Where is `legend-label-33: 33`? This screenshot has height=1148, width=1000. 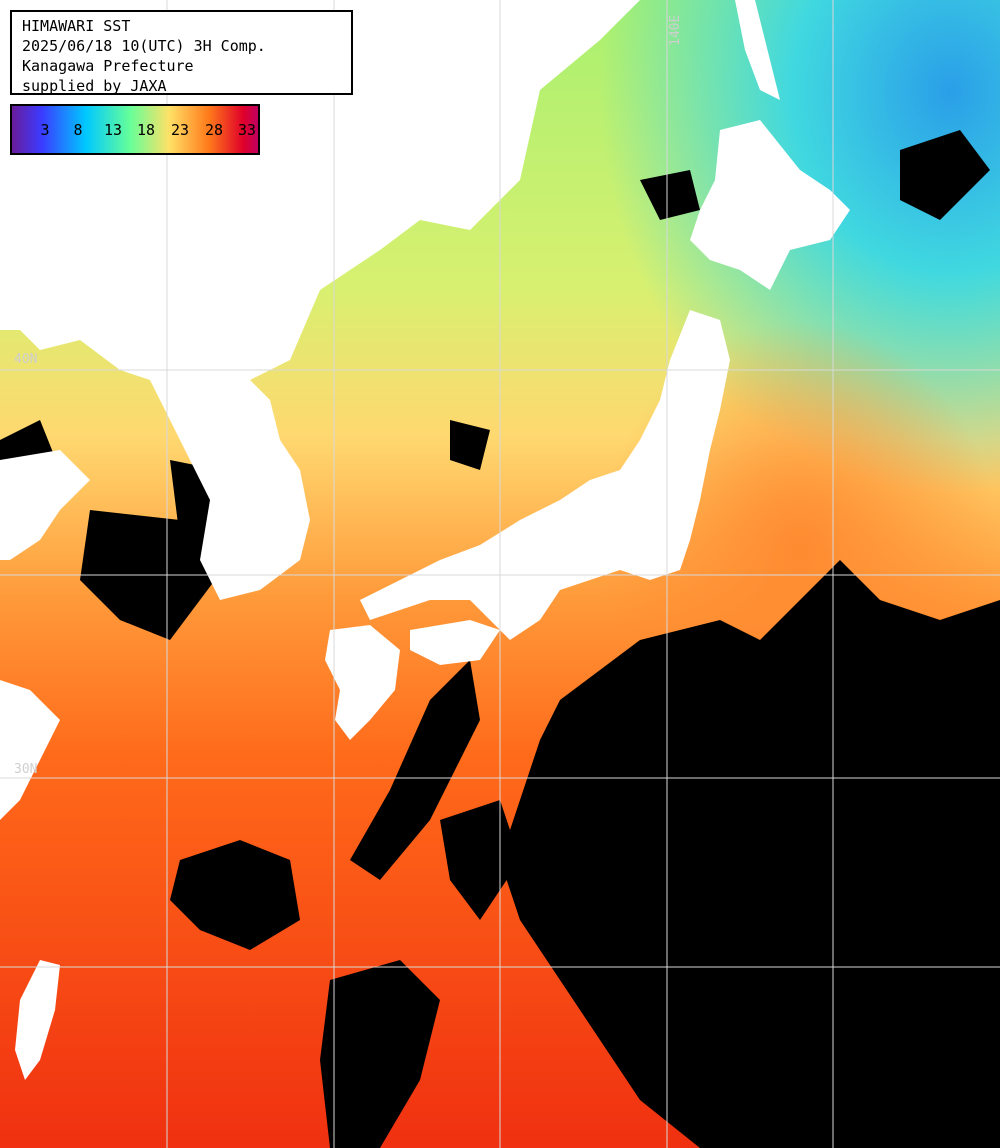 legend-label-33: 33 is located at coordinates (247, 130).